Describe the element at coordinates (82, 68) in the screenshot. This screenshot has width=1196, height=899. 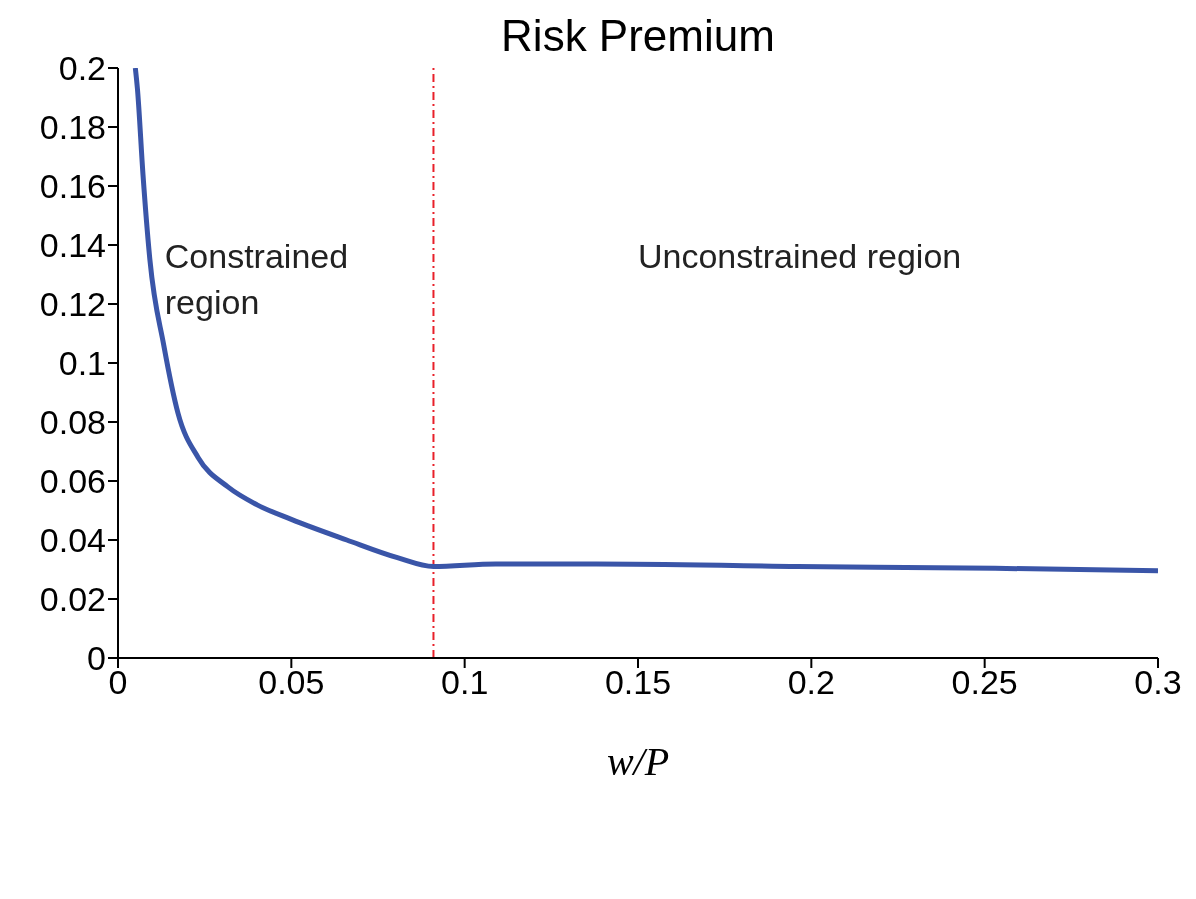
I see `y-tick-label: 0.2` at that location.